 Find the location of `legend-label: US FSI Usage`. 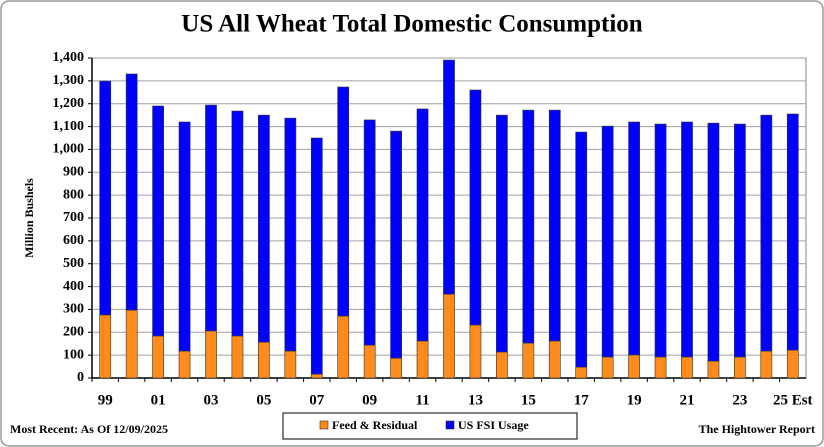

legend-label: US FSI Usage is located at coordinates (493, 425).